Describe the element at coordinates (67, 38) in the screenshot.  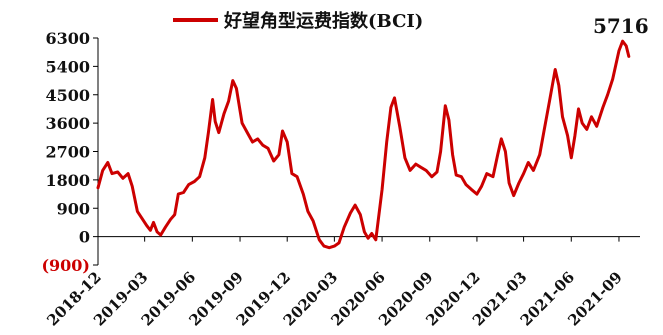
I see `y-tick-label: 6300` at that location.